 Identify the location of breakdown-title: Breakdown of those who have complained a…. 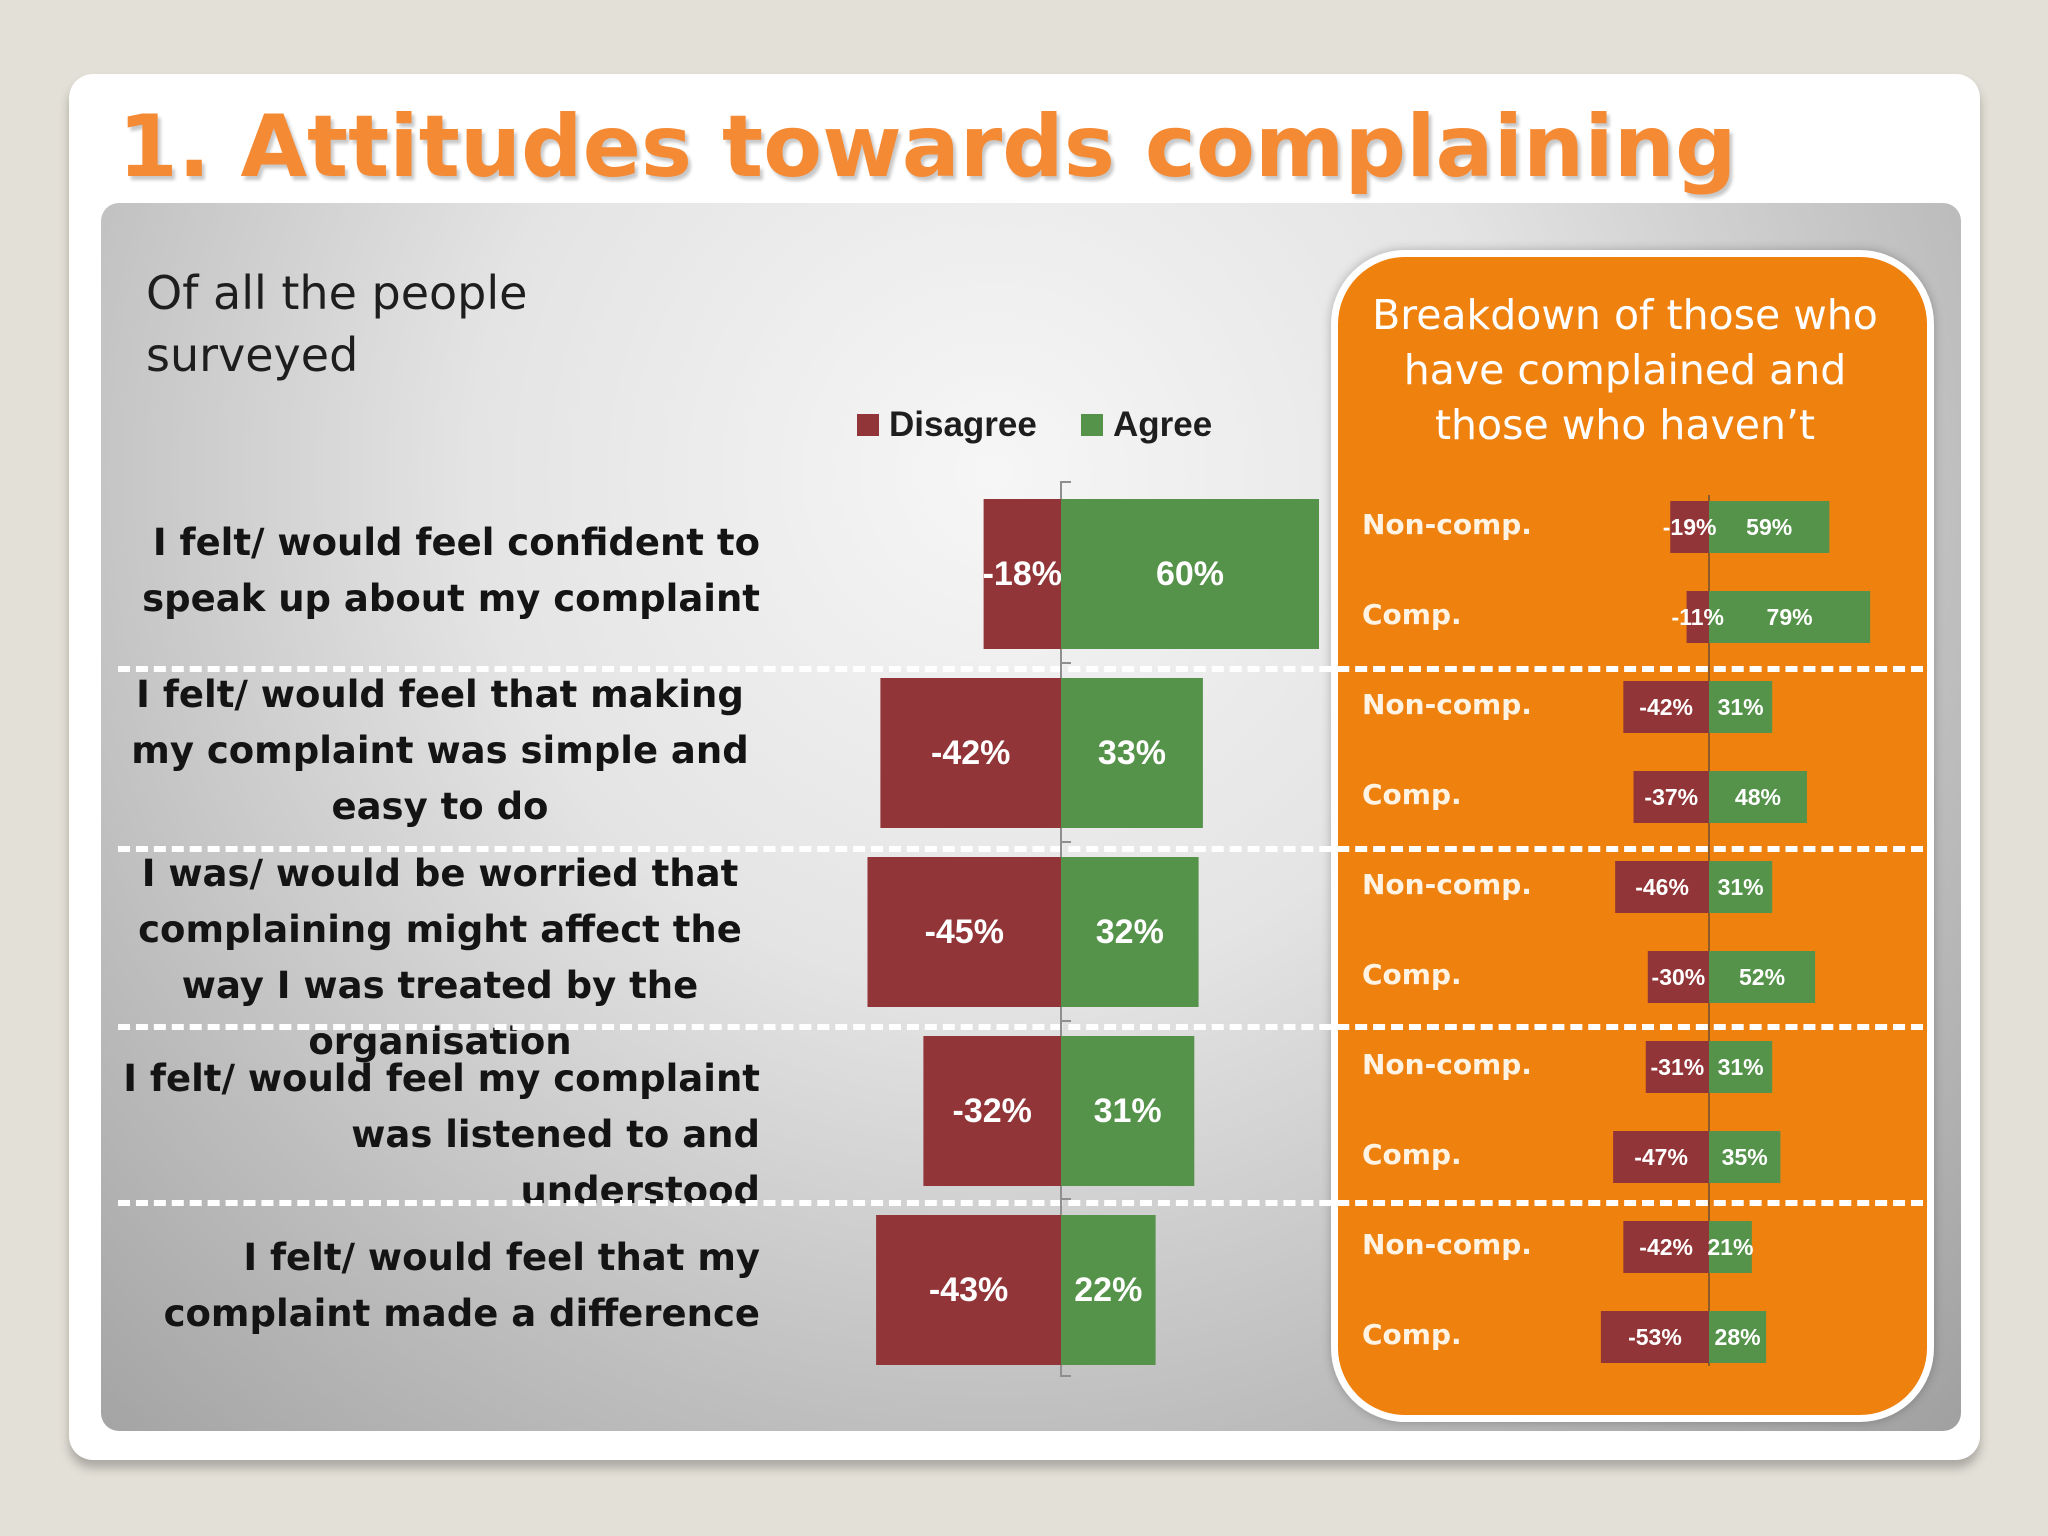
(1625, 370).